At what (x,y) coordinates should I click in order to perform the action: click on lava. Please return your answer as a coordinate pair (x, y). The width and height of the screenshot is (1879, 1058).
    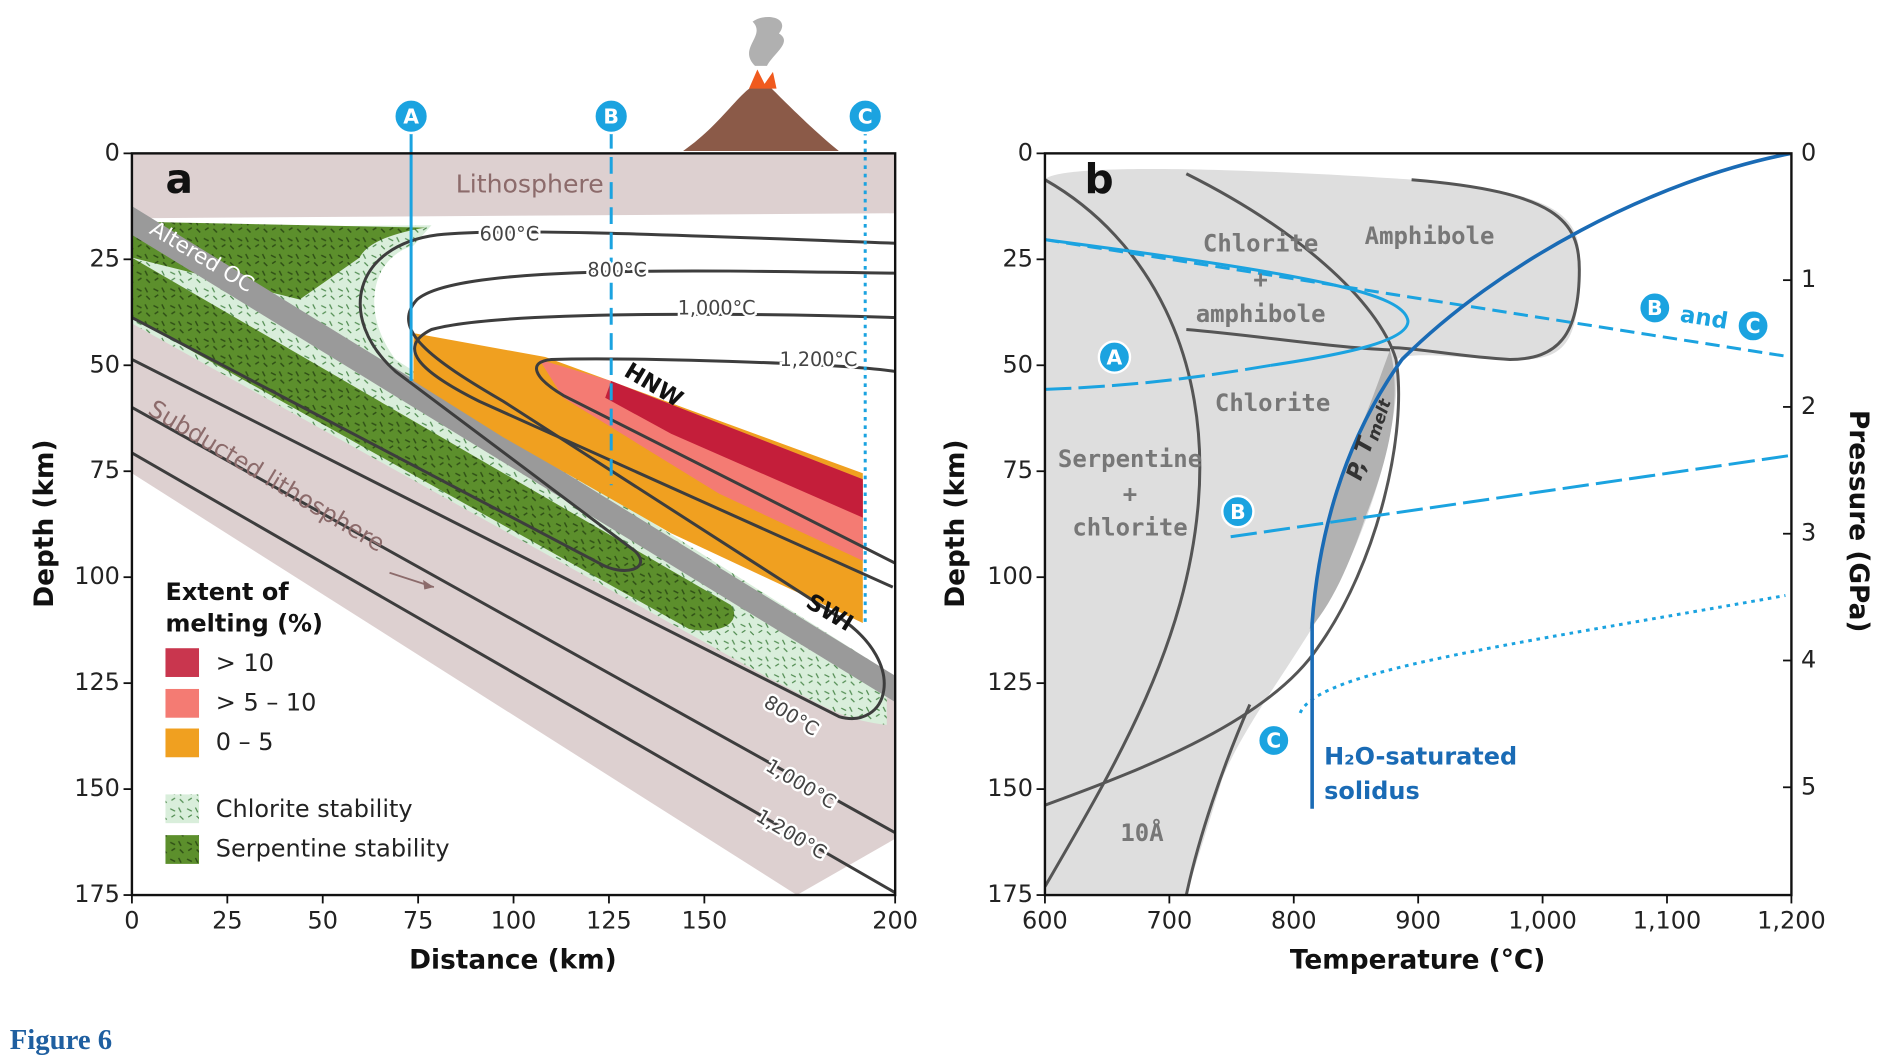
    Looking at the image, I should click on (762, 79).